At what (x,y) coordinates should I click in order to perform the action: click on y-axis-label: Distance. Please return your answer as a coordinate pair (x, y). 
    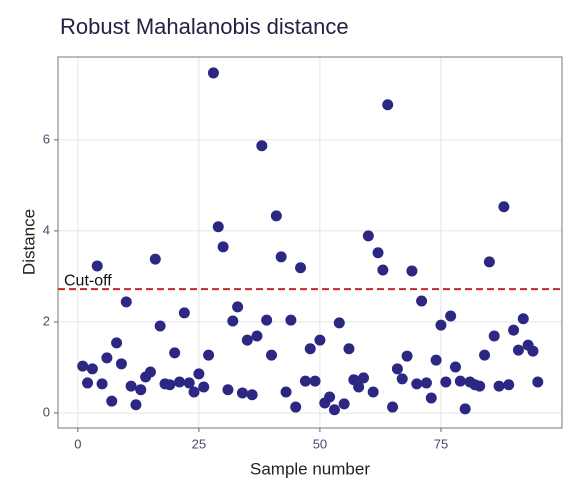
    Looking at the image, I should click on (28, 242).